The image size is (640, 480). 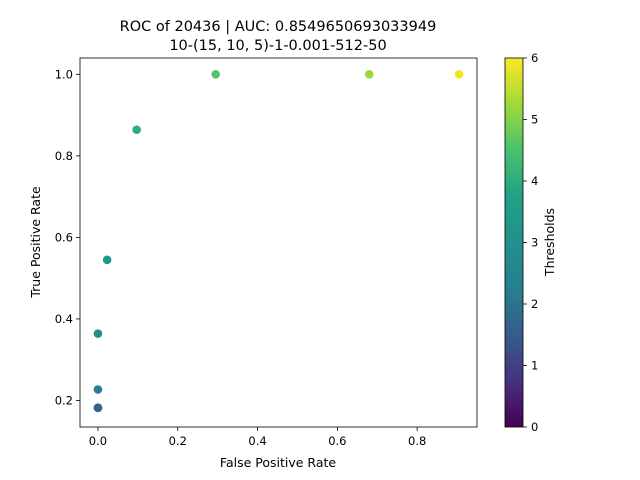 What do you see at coordinates (534, 427) in the screenshot?
I see `colorbar-tick-label: 0` at bounding box center [534, 427].